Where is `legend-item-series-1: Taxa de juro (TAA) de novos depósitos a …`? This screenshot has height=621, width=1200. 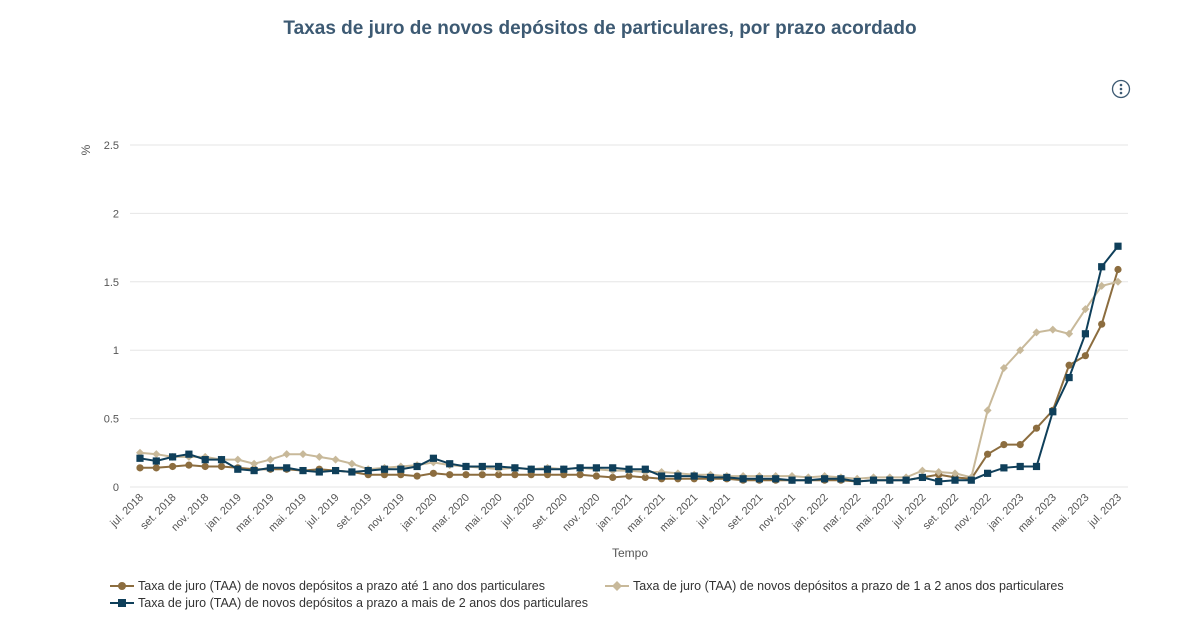 legend-item-series-1: Taxa de juro (TAA) de novos depósitos a … is located at coordinates (327, 586).